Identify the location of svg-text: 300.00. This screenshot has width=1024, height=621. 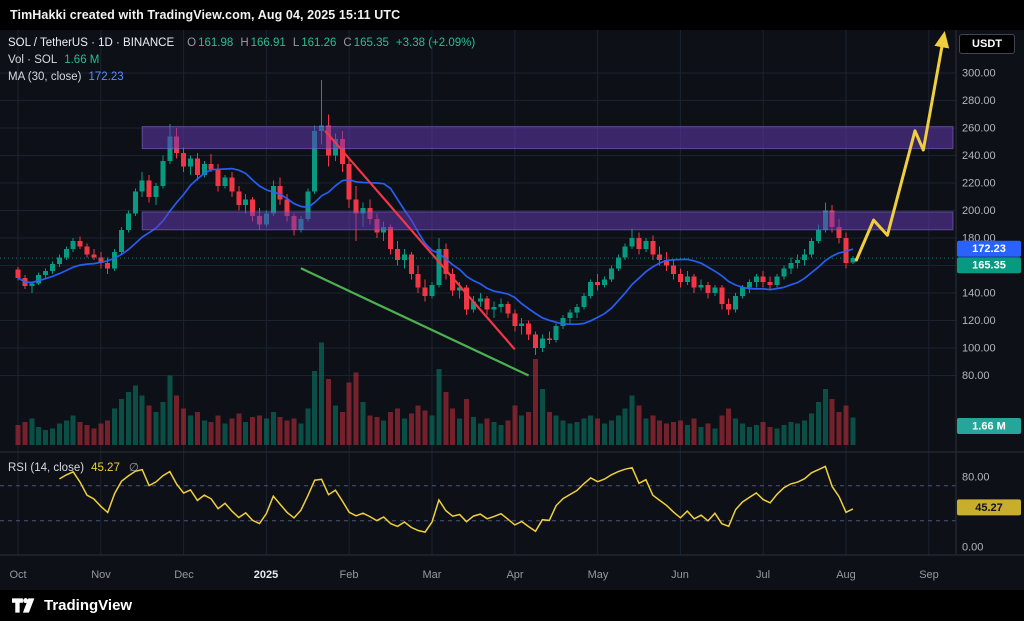
(979, 74).